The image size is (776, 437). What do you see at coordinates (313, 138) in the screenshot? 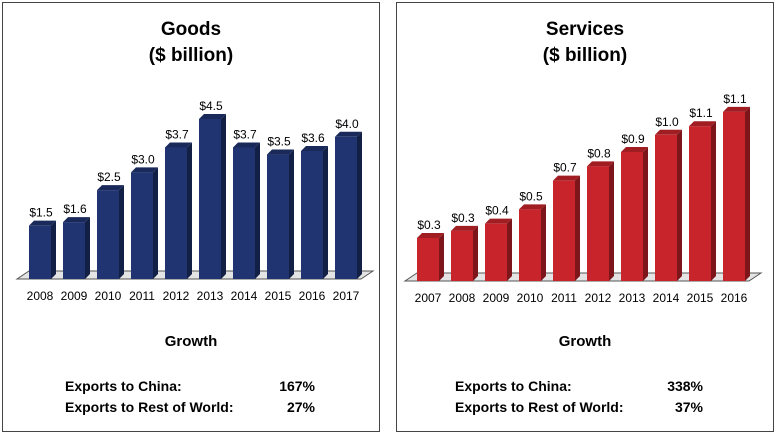
I see `data-label: $3.6` at bounding box center [313, 138].